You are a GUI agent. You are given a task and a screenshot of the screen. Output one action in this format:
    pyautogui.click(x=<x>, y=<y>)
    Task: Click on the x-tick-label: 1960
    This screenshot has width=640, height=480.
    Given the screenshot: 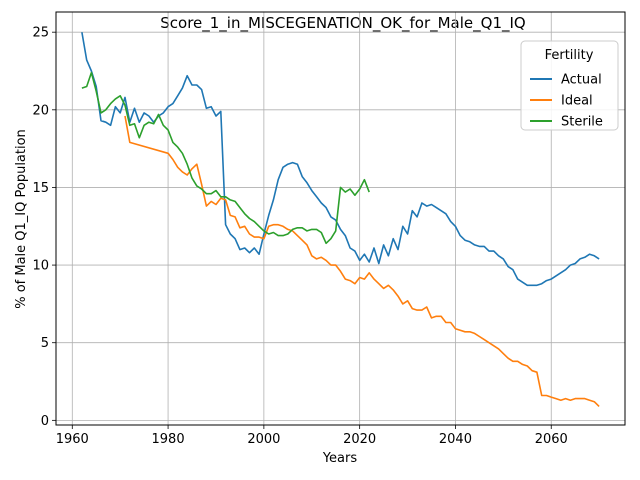 What is the action you would take?
    pyautogui.click(x=72, y=439)
    